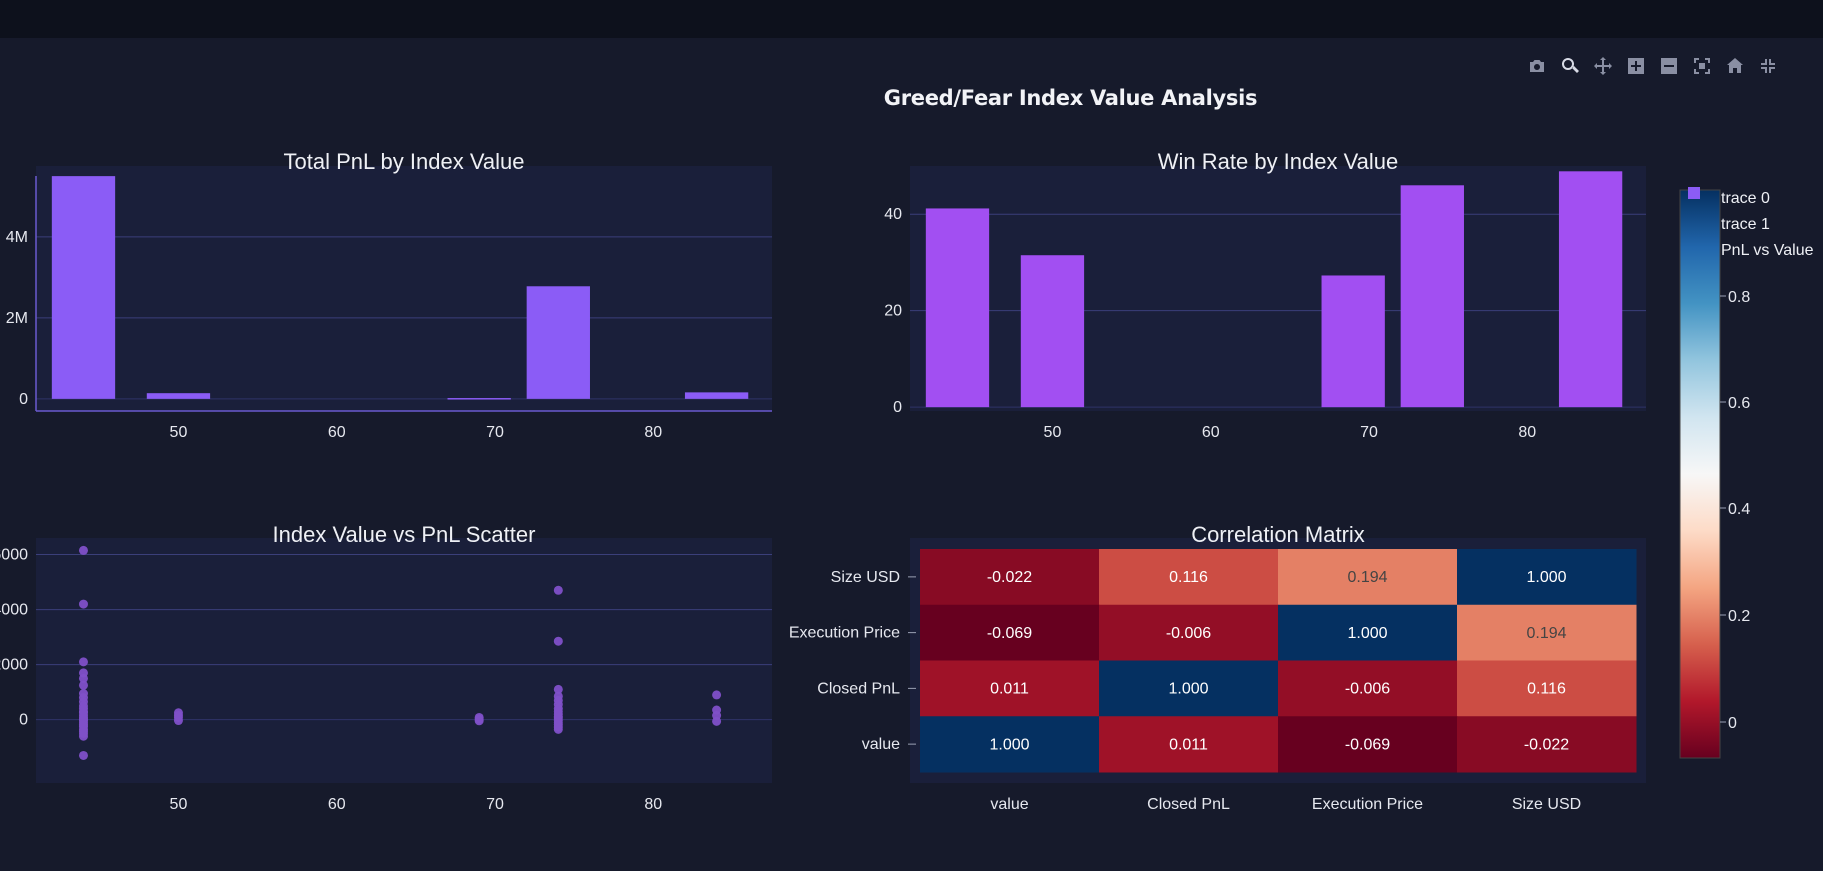  I want to click on scatter-x-tick-label: 80, so click(653, 804).